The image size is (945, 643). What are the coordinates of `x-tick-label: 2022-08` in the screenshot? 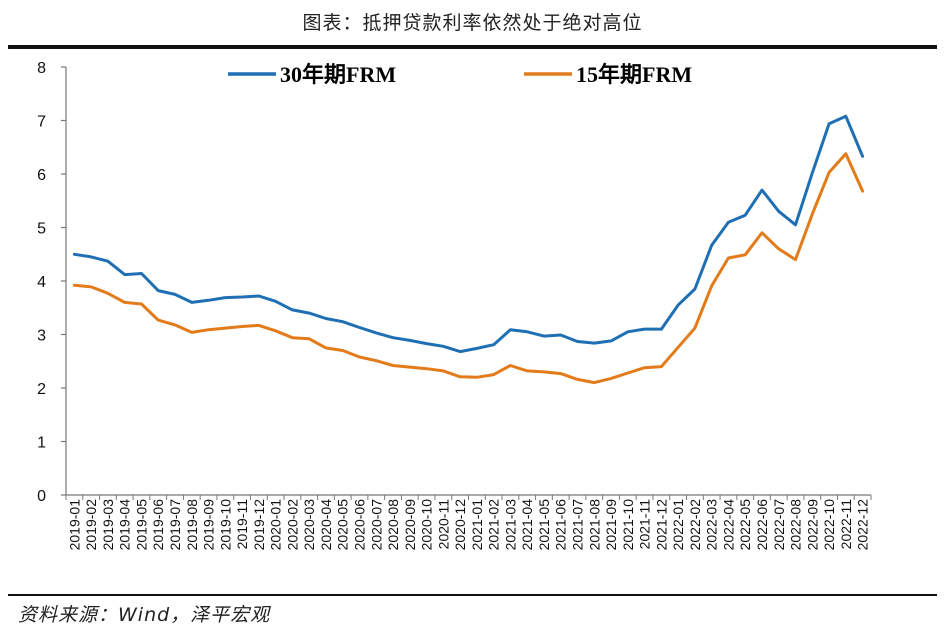 It's located at (796, 525).